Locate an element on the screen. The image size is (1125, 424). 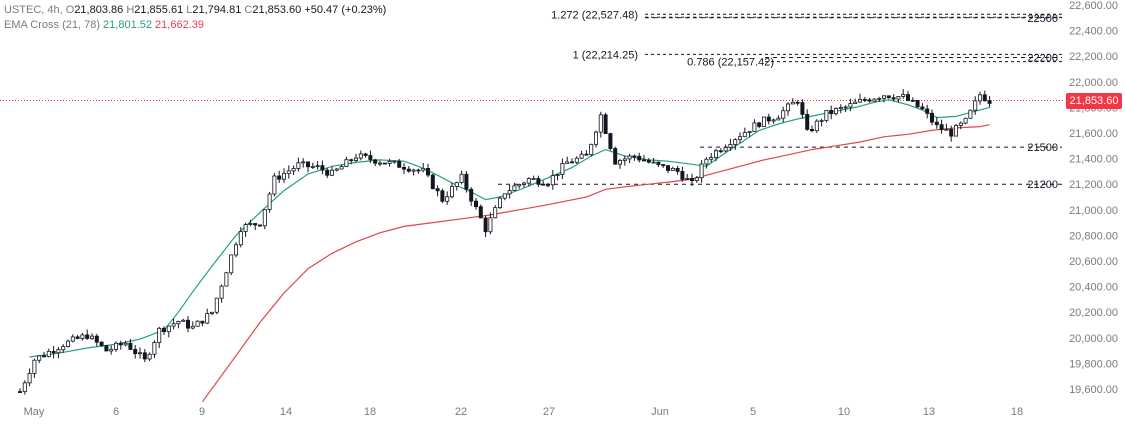
price-tick-label: 22,200.00 is located at coordinates (1093, 57).